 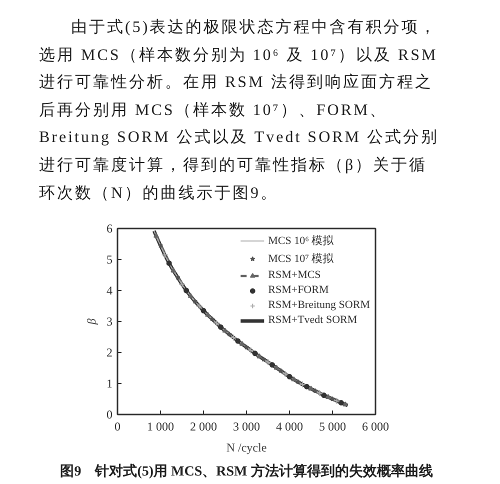 I want to click on y-tick-label: 4, so click(x=109, y=291).